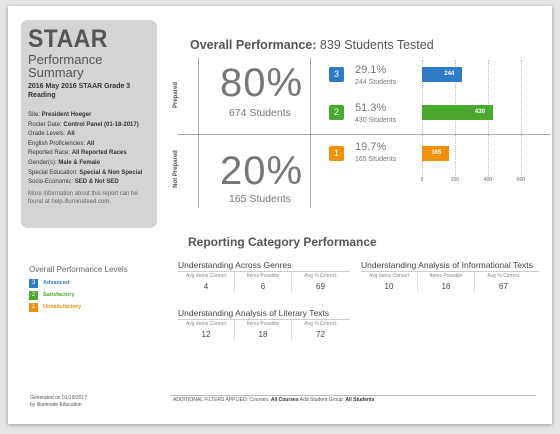 This screenshot has height=434, width=560. I want to click on reporting-title: Reporting Category Performance, so click(282, 242).